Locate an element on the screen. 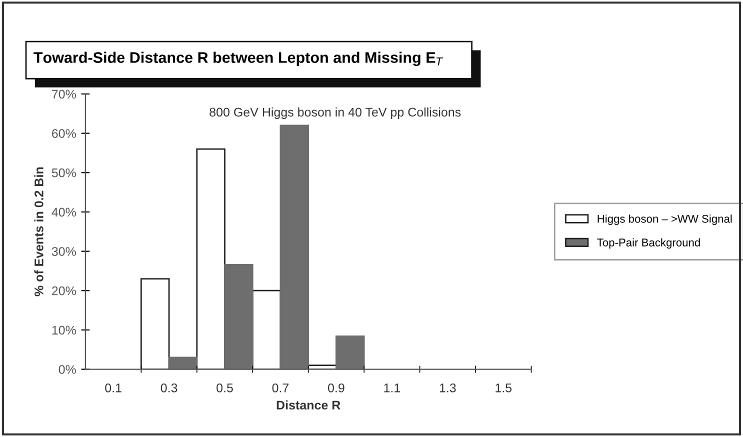 This screenshot has width=743, height=437. y-axis-title: % of Events in 0.2 Bin is located at coordinates (39, 231).